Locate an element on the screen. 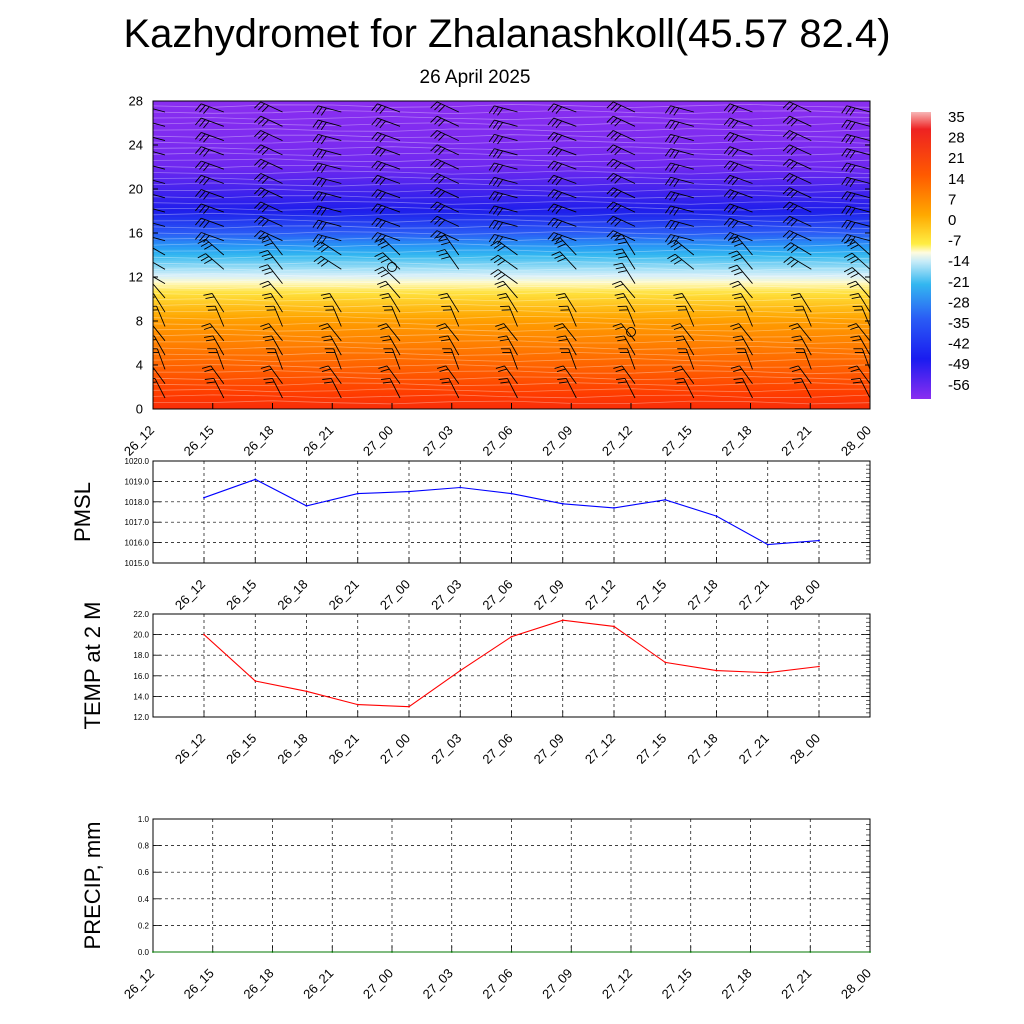 The image size is (1024, 1024). x-tick-label: 28_00 is located at coordinates (805, 595).